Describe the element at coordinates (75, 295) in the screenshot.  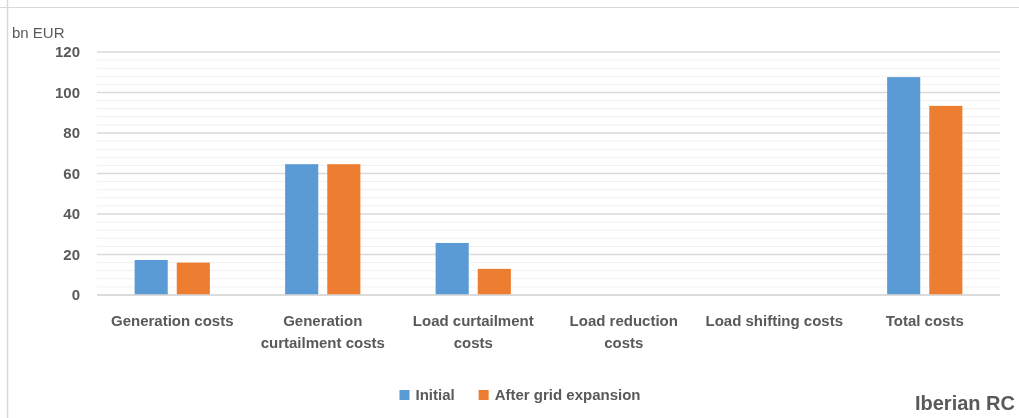
I see `y-tick-label: 0` at that location.